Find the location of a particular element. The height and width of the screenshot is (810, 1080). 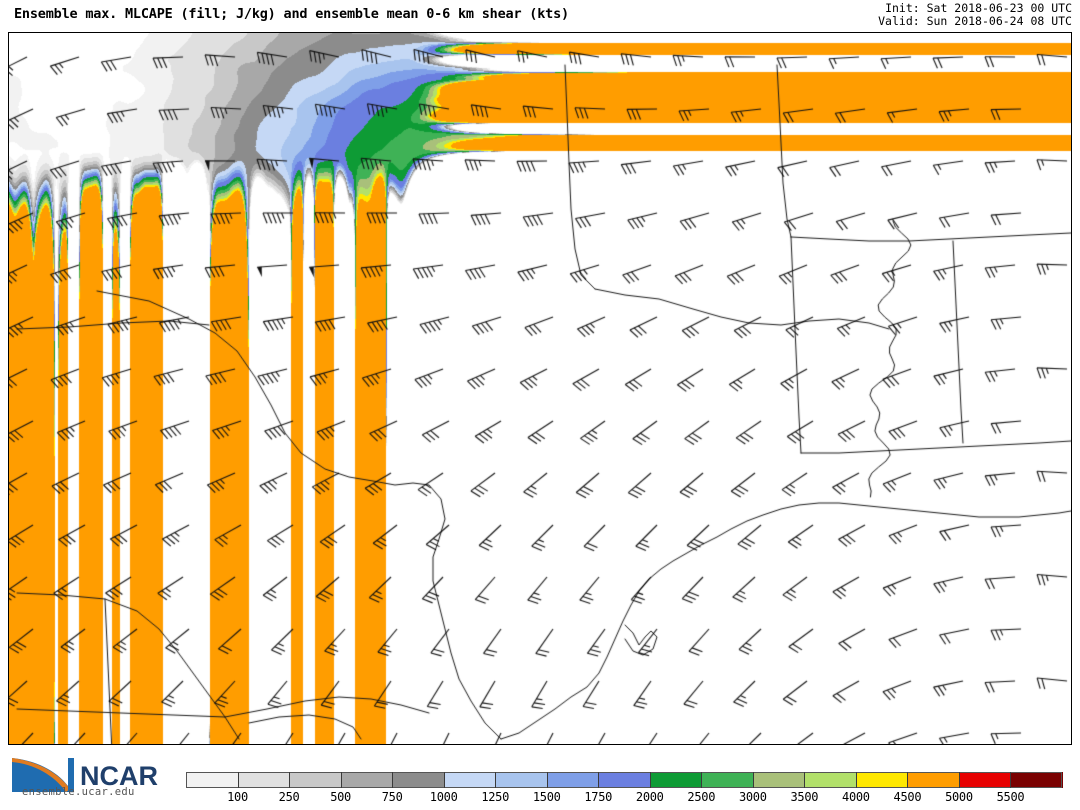

init-time: Init: Sat 2018-06-23 00 UTC is located at coordinates (978, 8).